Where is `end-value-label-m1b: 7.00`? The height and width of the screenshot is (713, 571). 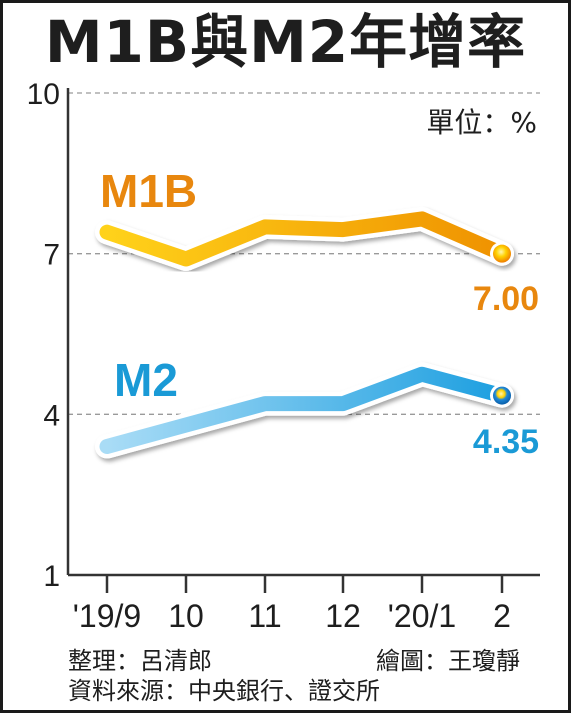
end-value-label-m1b: 7.00 is located at coordinates (506, 299).